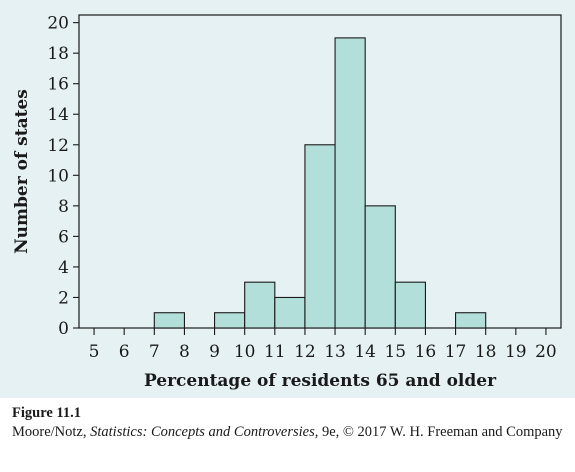  I want to click on x-tick-label: 13, so click(335, 352).